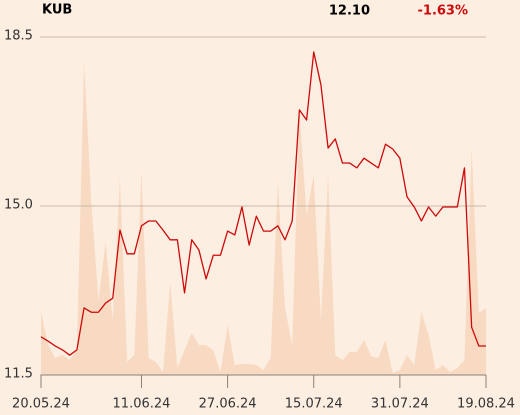 This screenshot has width=520, height=415. What do you see at coordinates (18, 374) in the screenshot?
I see `y-tick-label: 11.5` at bounding box center [18, 374].